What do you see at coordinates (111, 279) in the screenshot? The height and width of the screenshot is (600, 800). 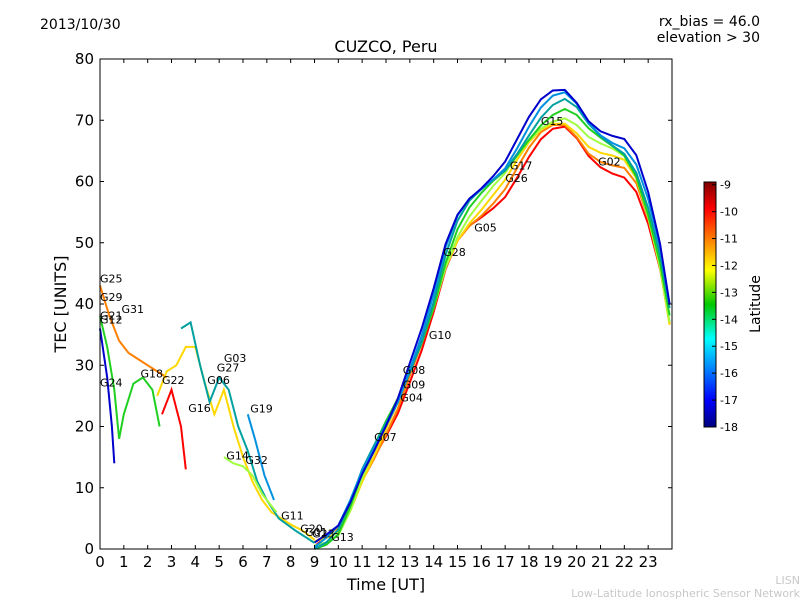 I see `satellite-label: G25` at bounding box center [111, 279].